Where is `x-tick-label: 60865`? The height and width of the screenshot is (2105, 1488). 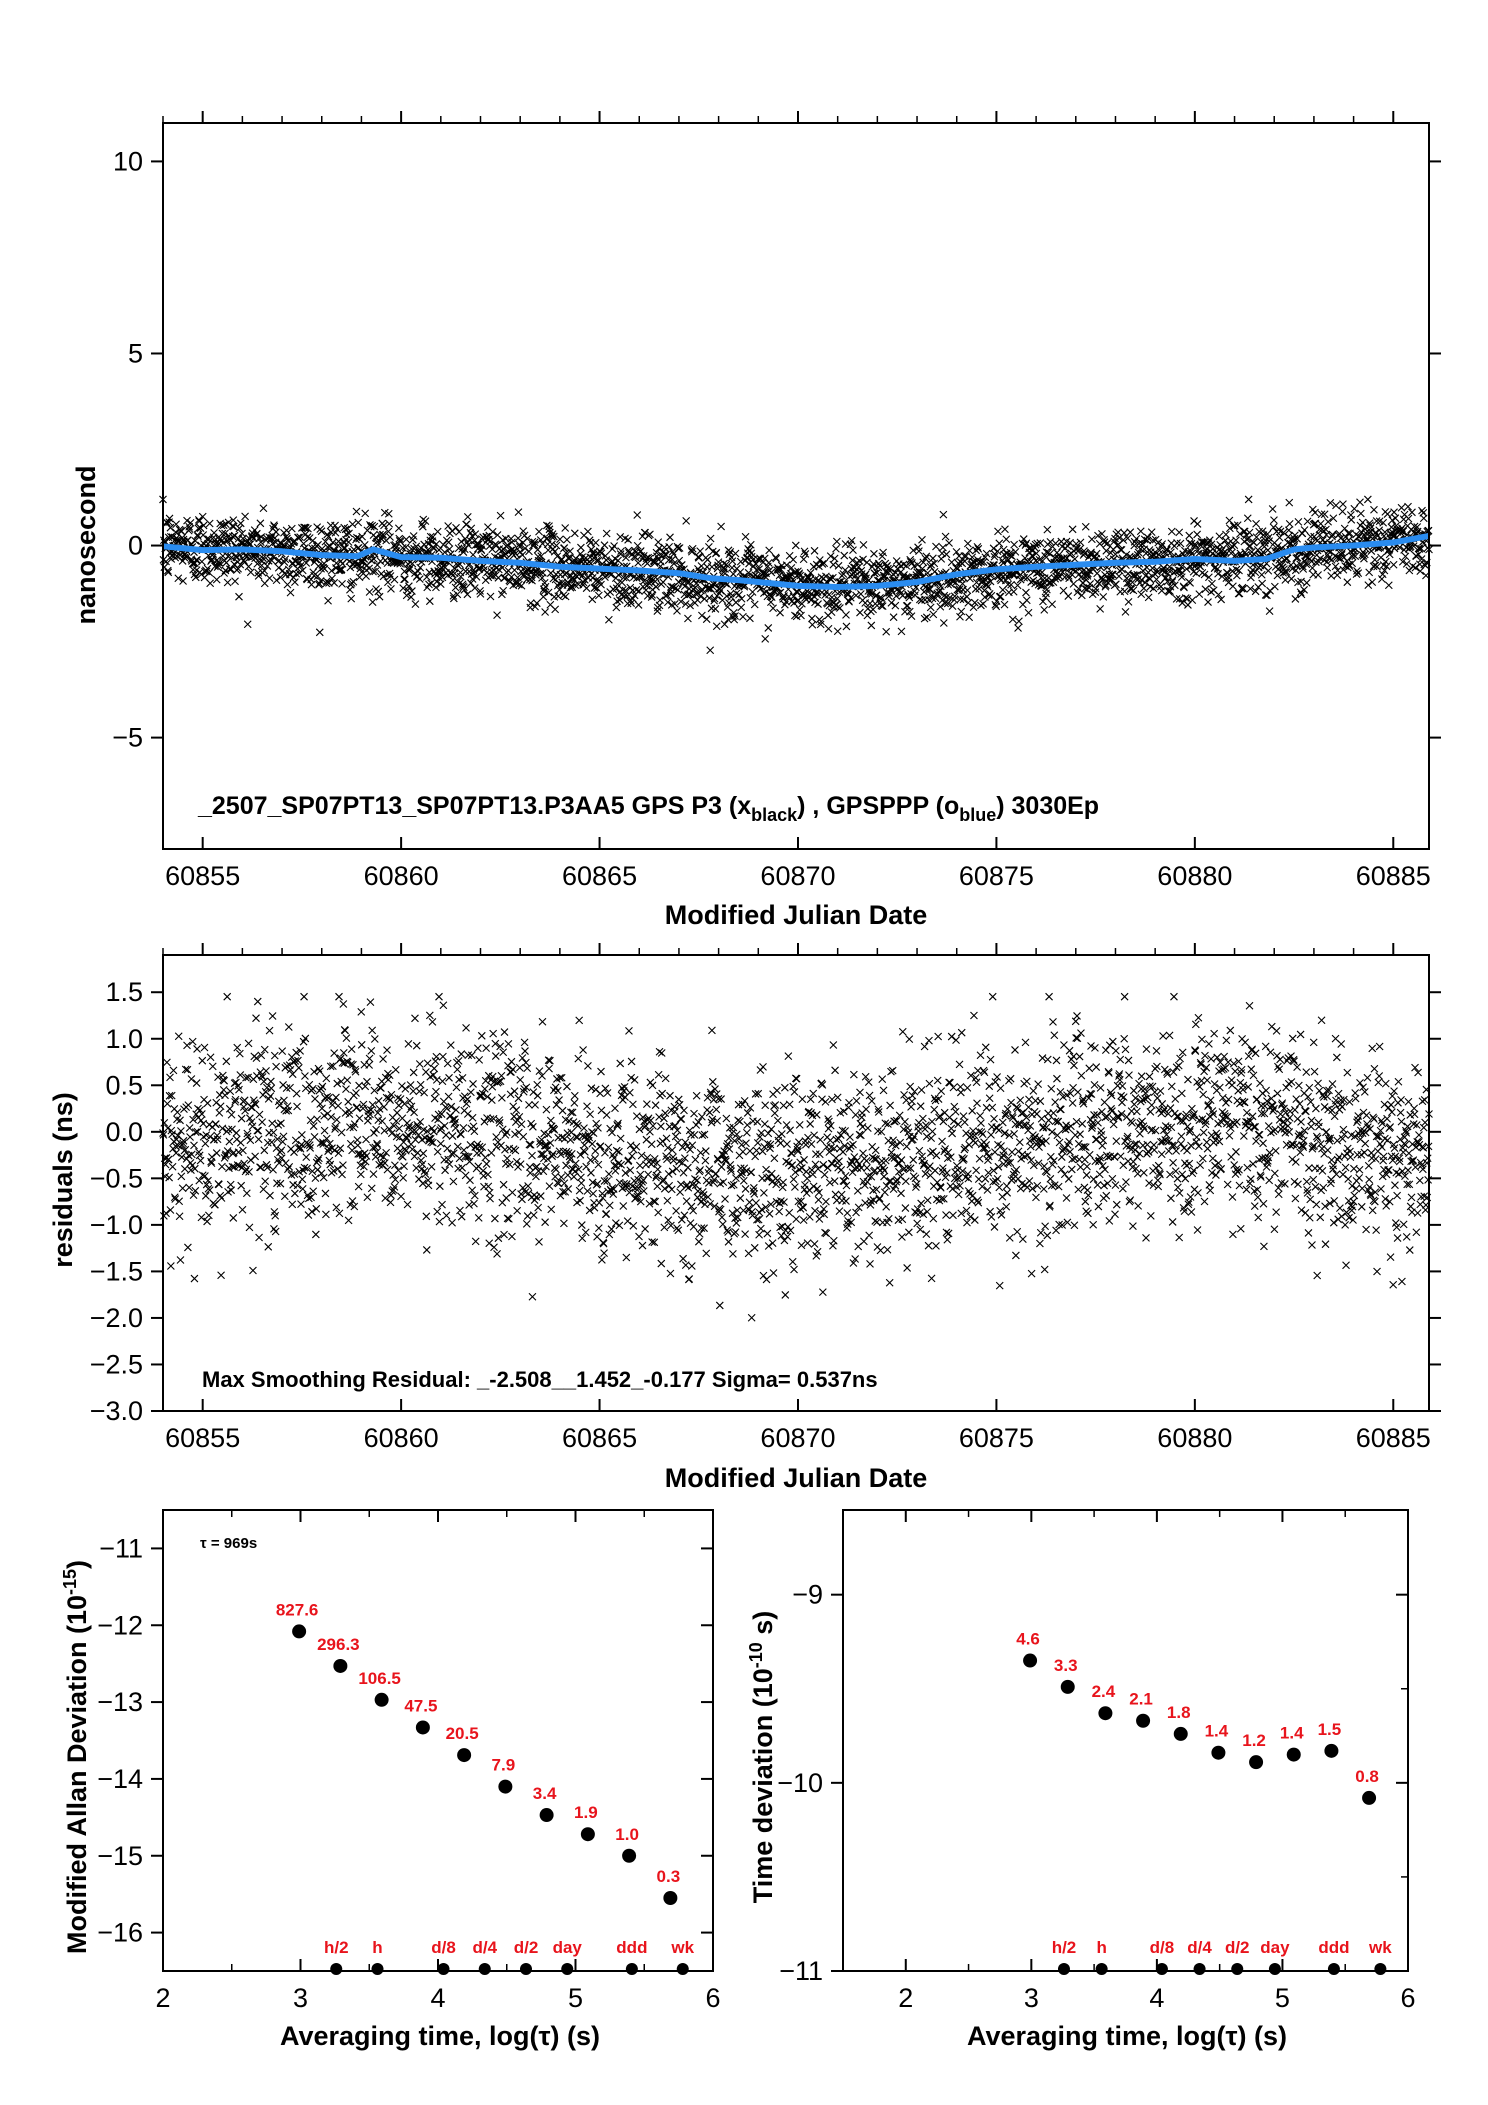 x-tick-label: 60865 is located at coordinates (599, 876).